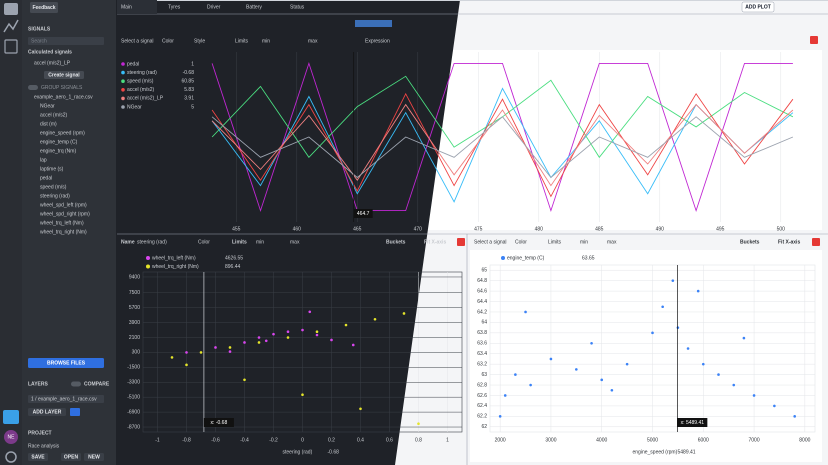  What do you see at coordinates (65, 214) in the screenshot?
I see `signal-item: wheel_spd_right (rpm)` at bounding box center [65, 214].